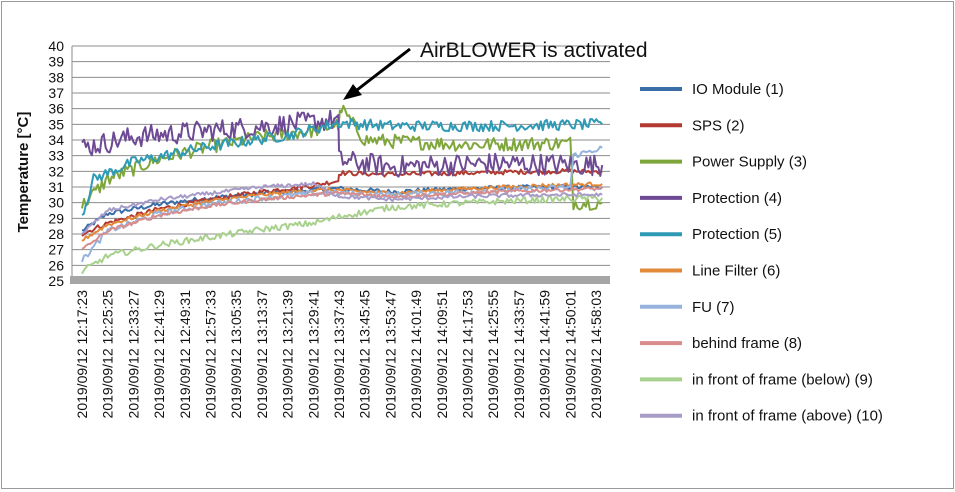 The height and width of the screenshot is (492, 955). What do you see at coordinates (596, 354) in the screenshot?
I see `x-tick-label: 2019/09/12 14:58:03` at bounding box center [596, 354].